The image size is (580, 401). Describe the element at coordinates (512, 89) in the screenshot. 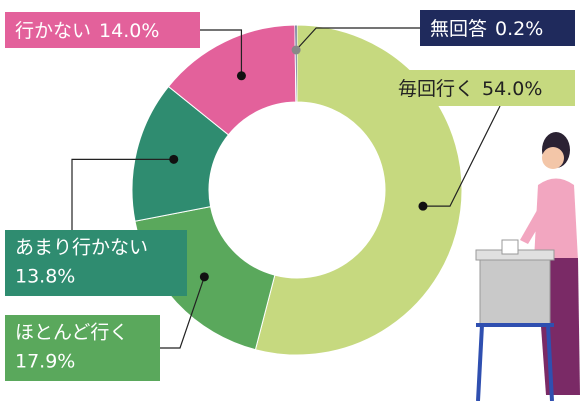

I see `value-label: 54.0%` at that location.